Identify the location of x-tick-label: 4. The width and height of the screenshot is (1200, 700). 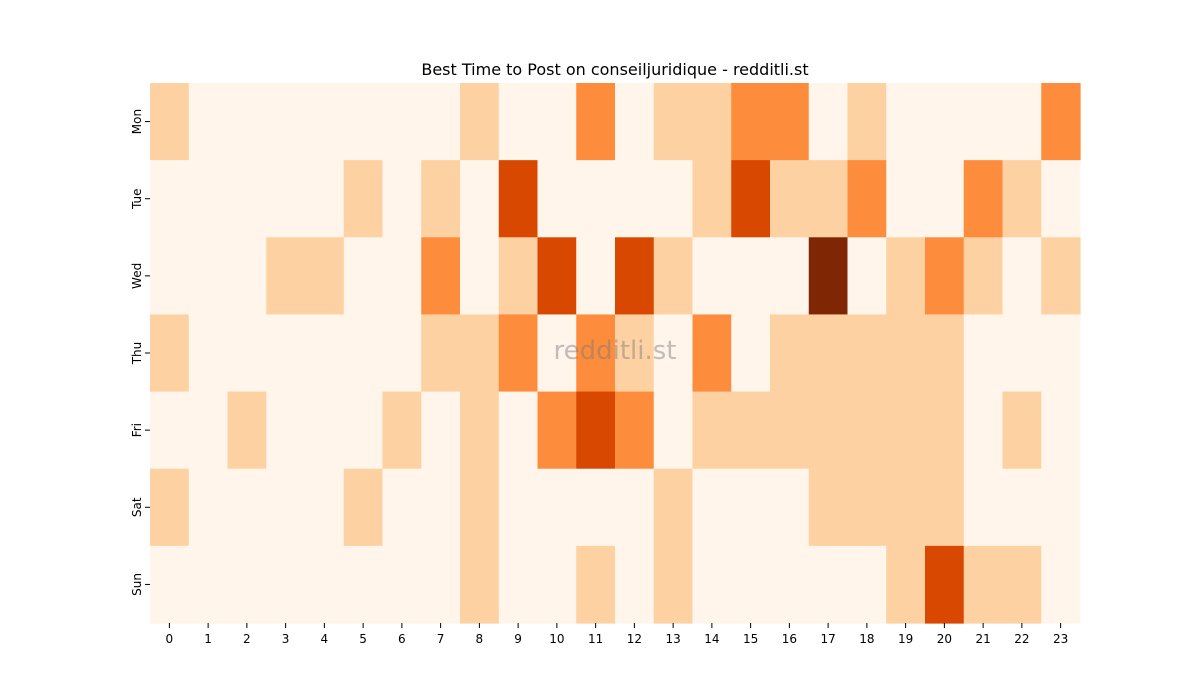
(325, 639).